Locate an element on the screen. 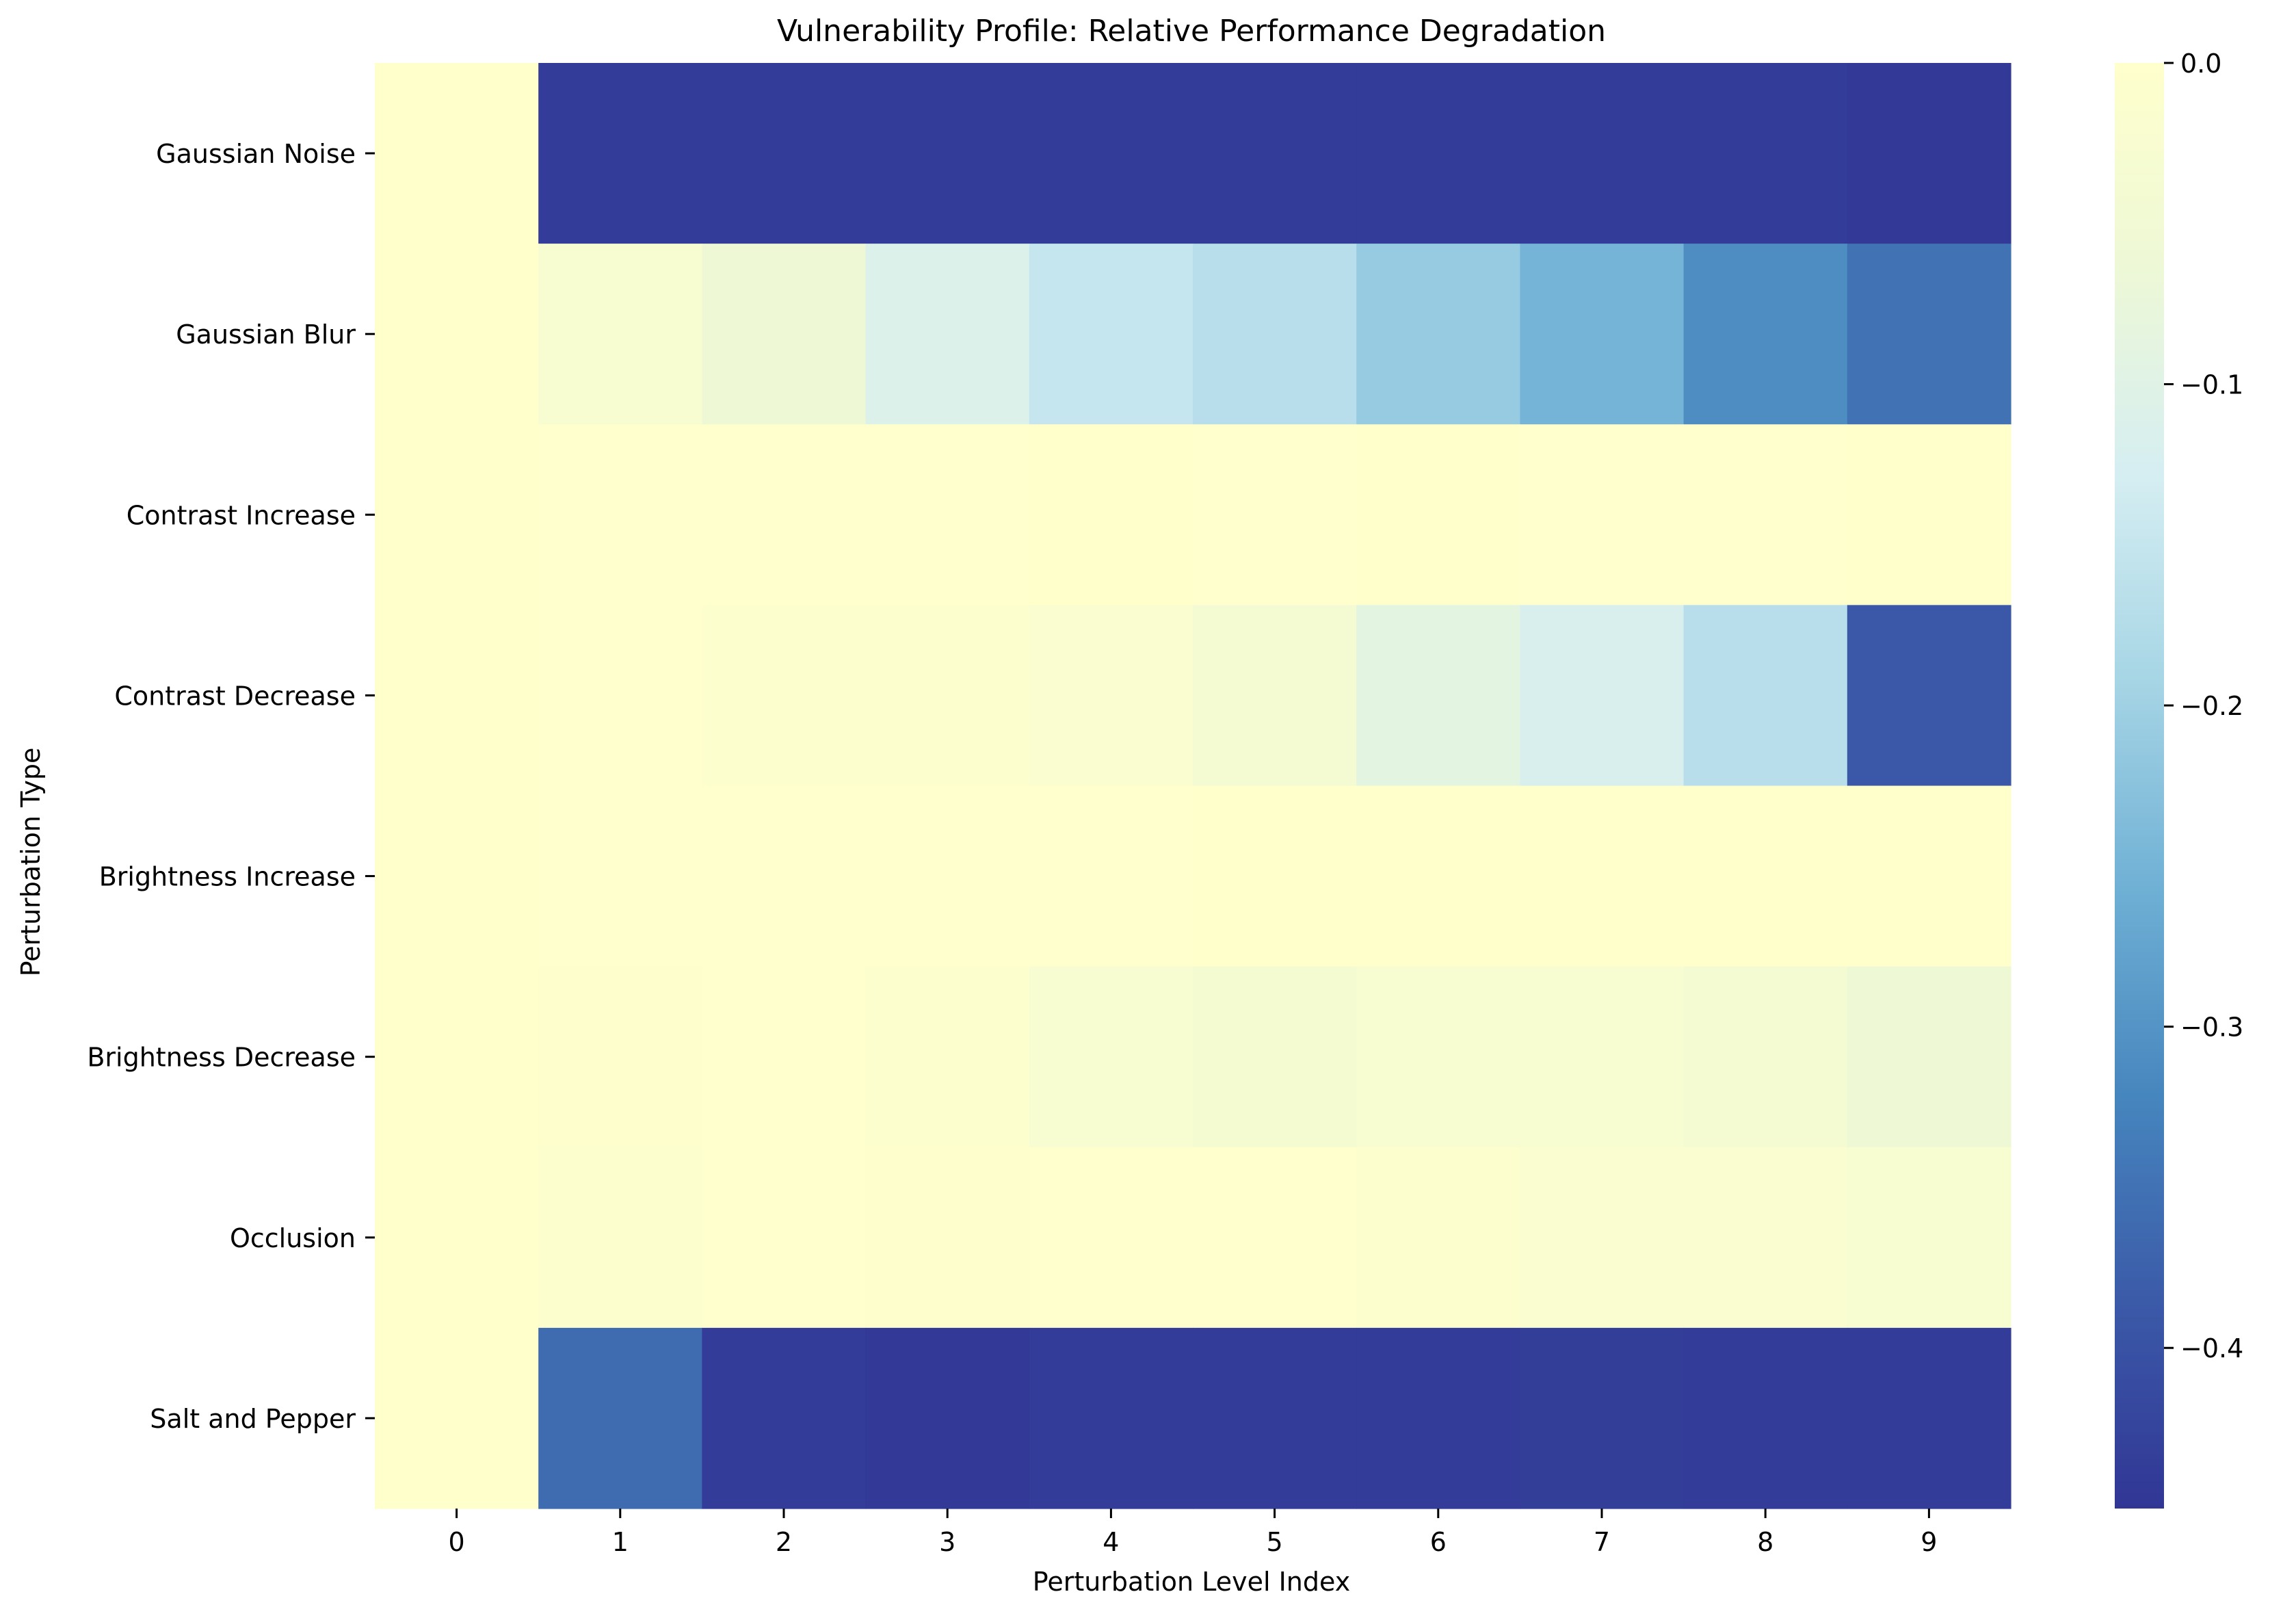 This screenshot has width=2296, height=1618. colorbar-tick-label: −0.4 is located at coordinates (2211, 1348).